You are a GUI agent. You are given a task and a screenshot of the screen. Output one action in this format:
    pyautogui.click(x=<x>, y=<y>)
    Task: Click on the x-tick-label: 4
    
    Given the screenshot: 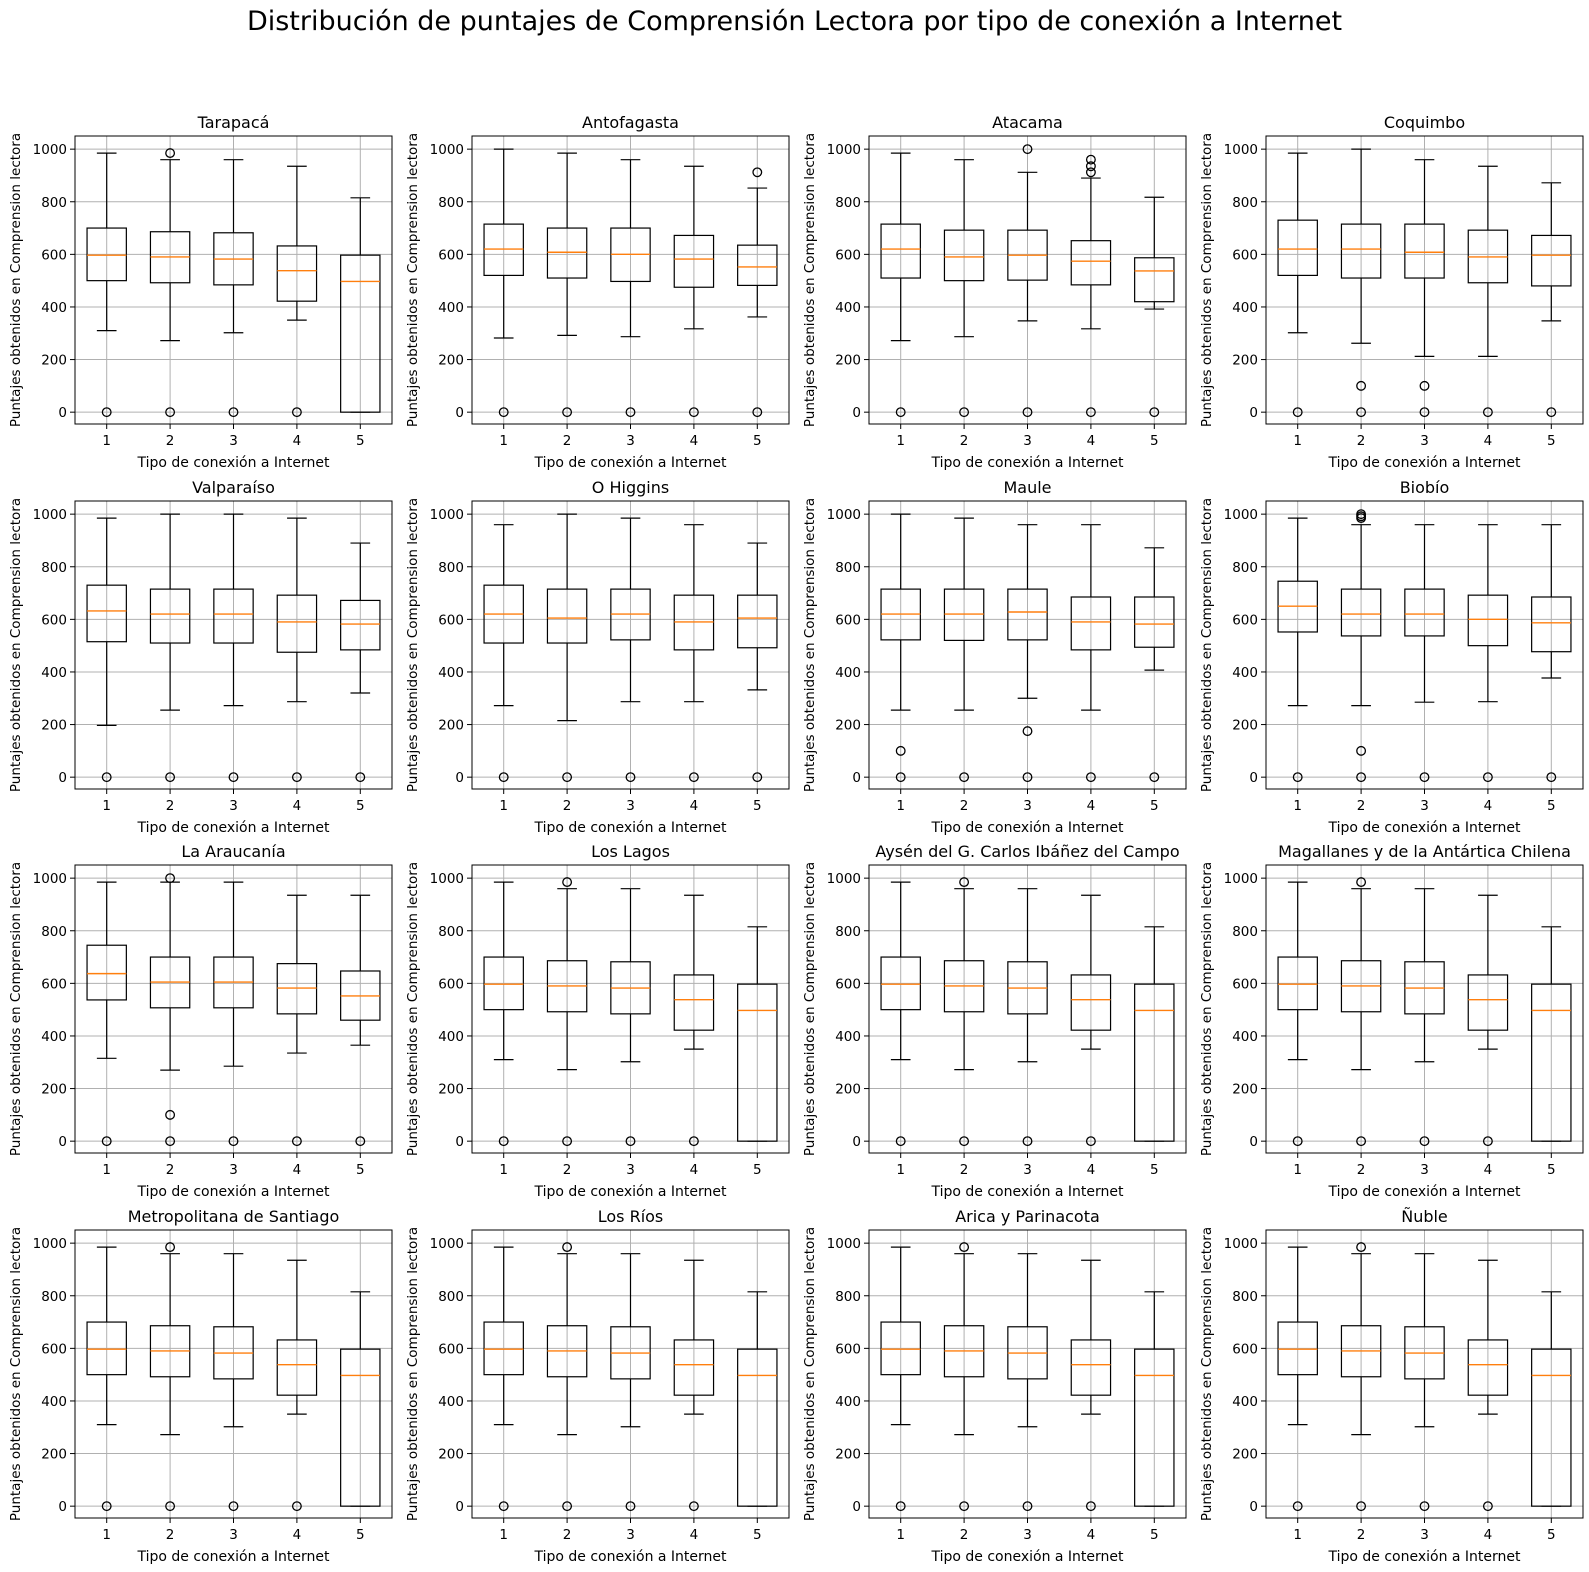 What is the action you would take?
    pyautogui.click(x=297, y=441)
    